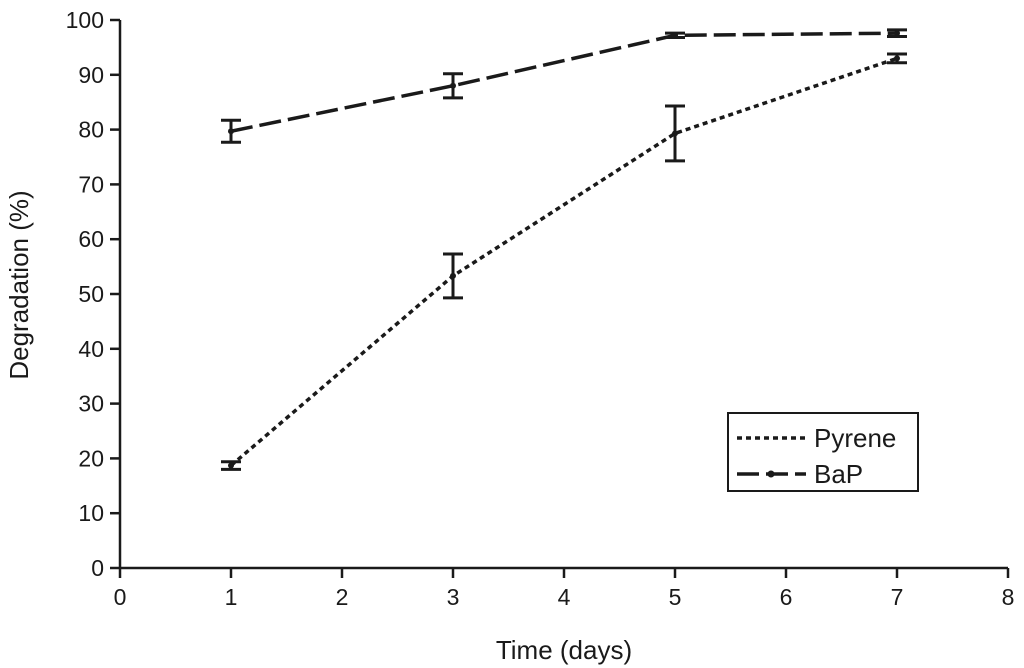 The image size is (1024, 668). I want to click on legend-marker-bap, so click(771, 474).